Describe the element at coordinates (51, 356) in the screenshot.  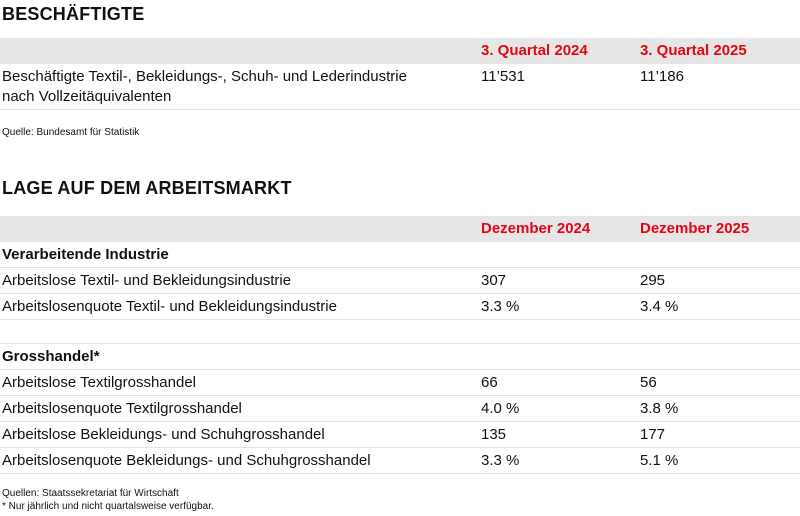
I see `group-heading: Grosshandel*` at that location.